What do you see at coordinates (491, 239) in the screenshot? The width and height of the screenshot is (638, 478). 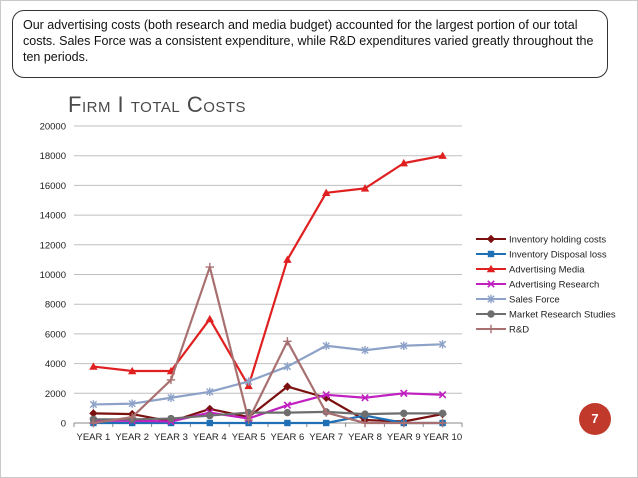 I see `legend-marker-inventory-holding-costs` at bounding box center [491, 239].